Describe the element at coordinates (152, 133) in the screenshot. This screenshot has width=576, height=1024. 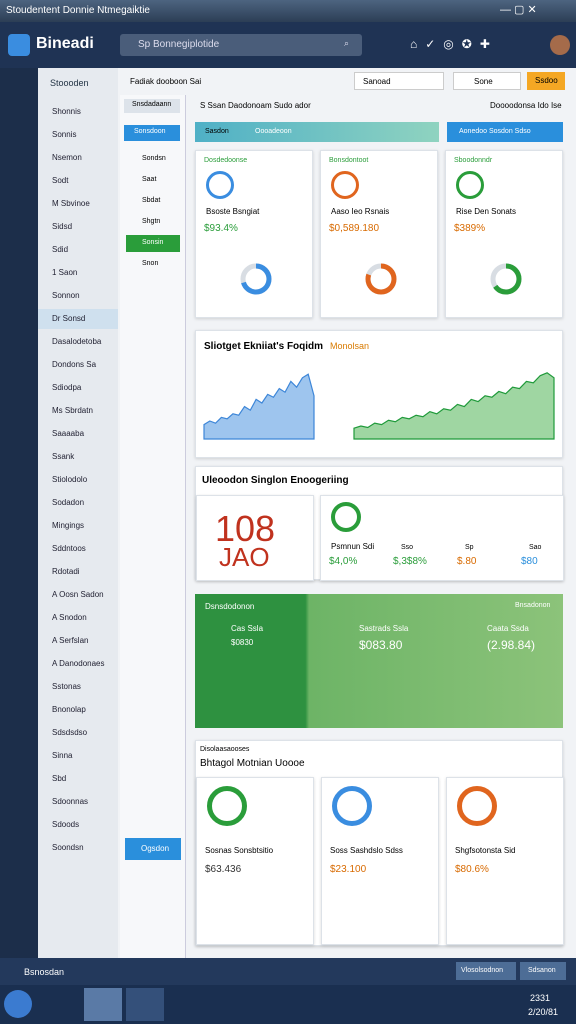
I see `subnav-button: Sonsdoon` at that location.